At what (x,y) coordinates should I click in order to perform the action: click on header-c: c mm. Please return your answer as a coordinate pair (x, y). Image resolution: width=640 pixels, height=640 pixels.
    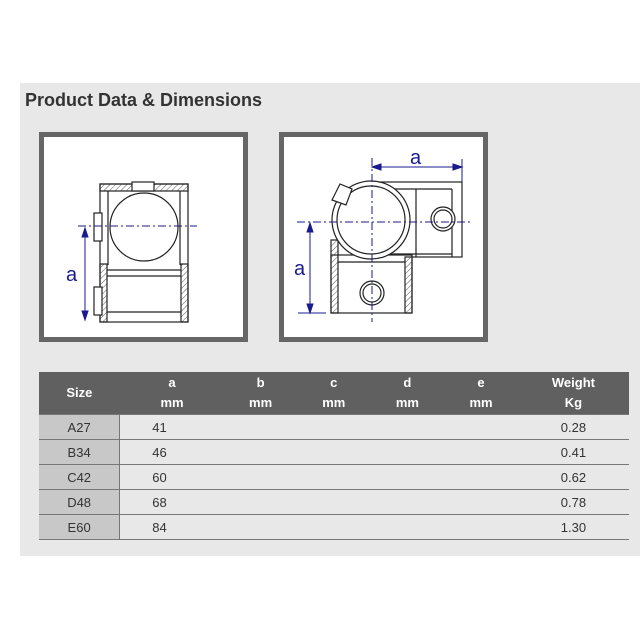
    Looking at the image, I should click on (333, 393).